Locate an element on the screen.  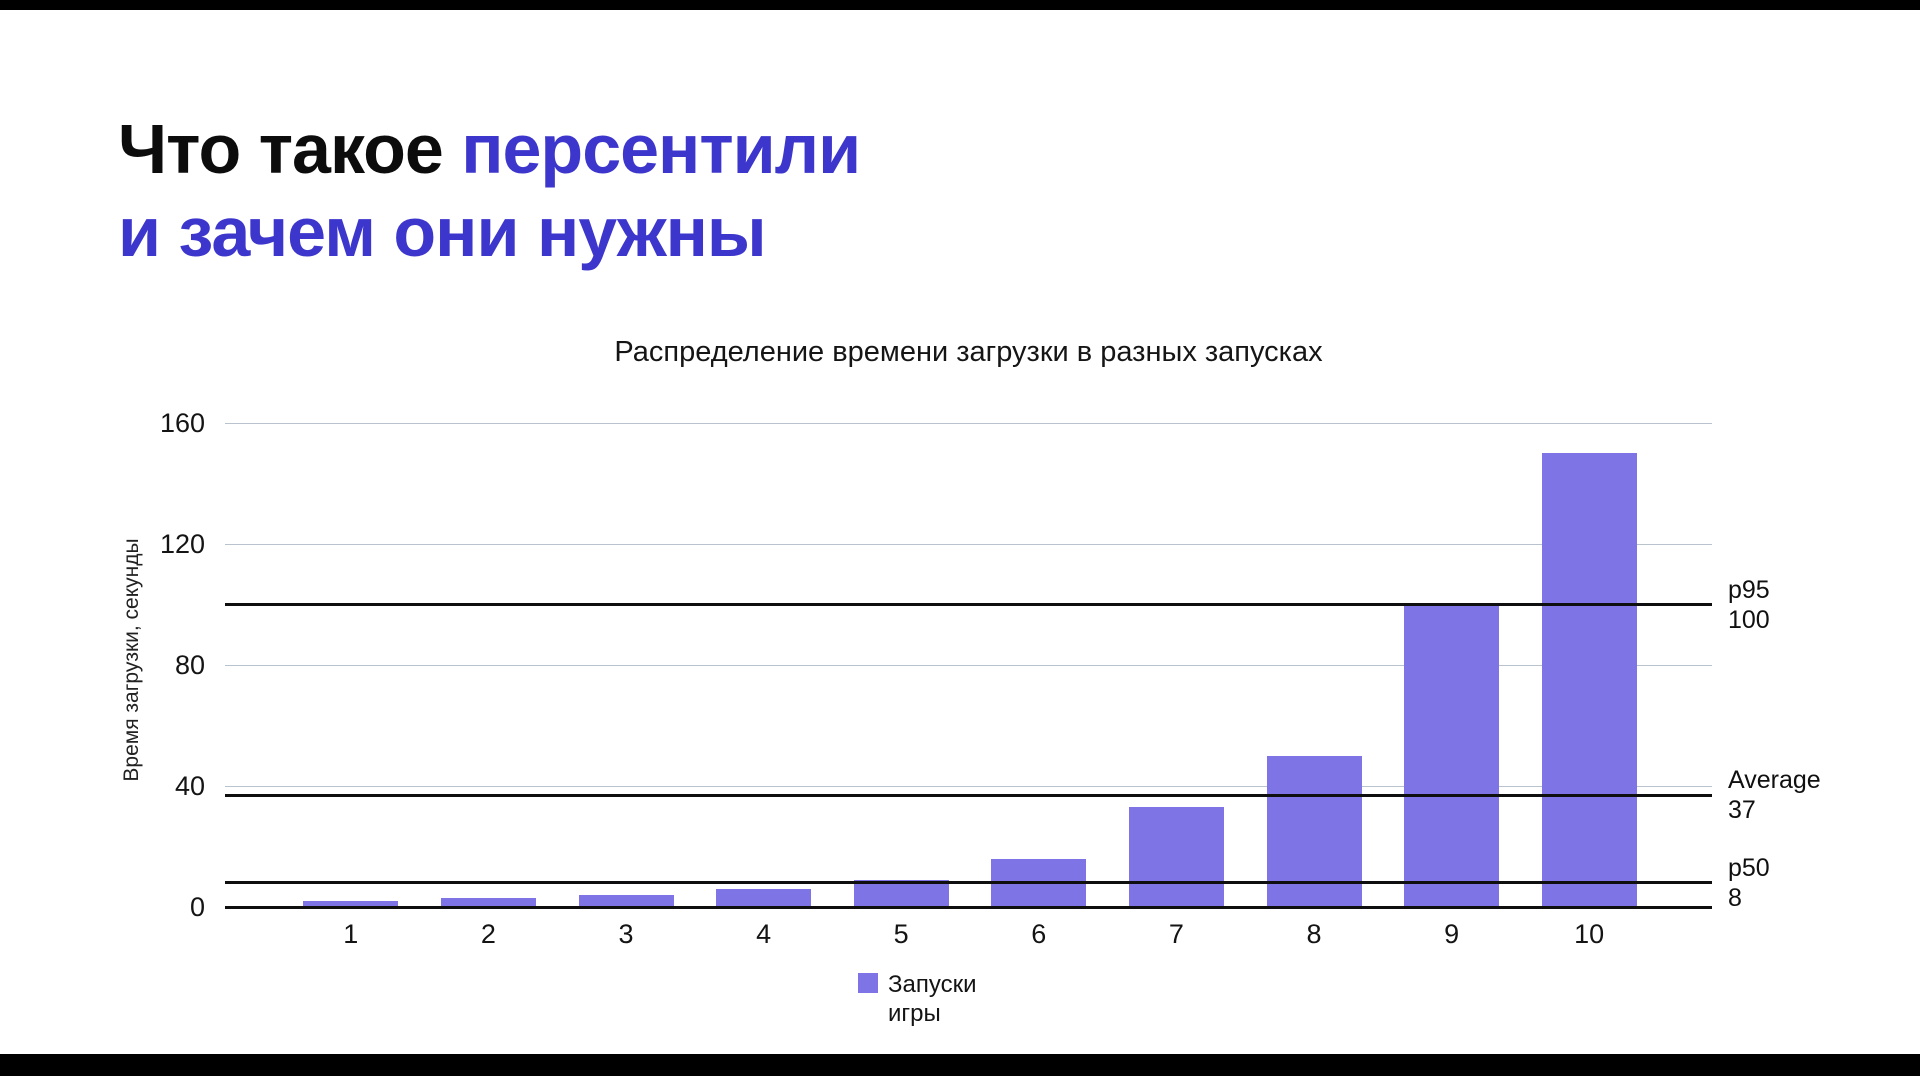
legend-swatch-icon is located at coordinates (868, 983).